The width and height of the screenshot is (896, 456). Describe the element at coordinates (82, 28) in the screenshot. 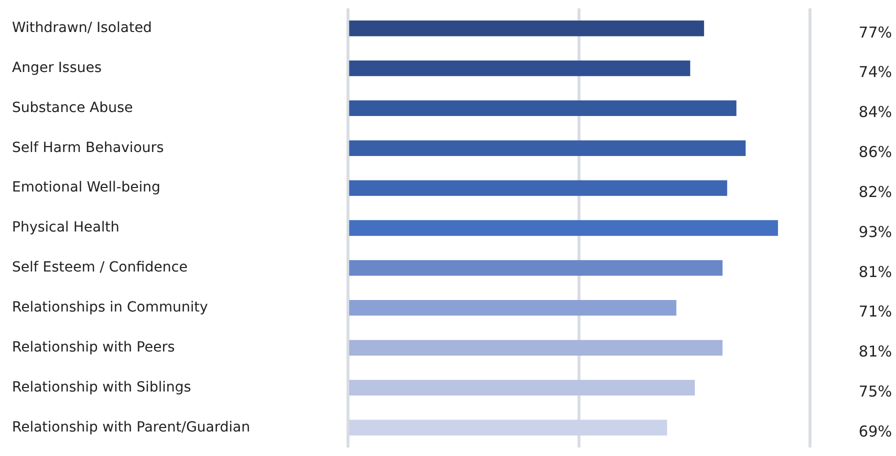

I see `y-tick-label: Withdrawn/ Isolated` at that location.